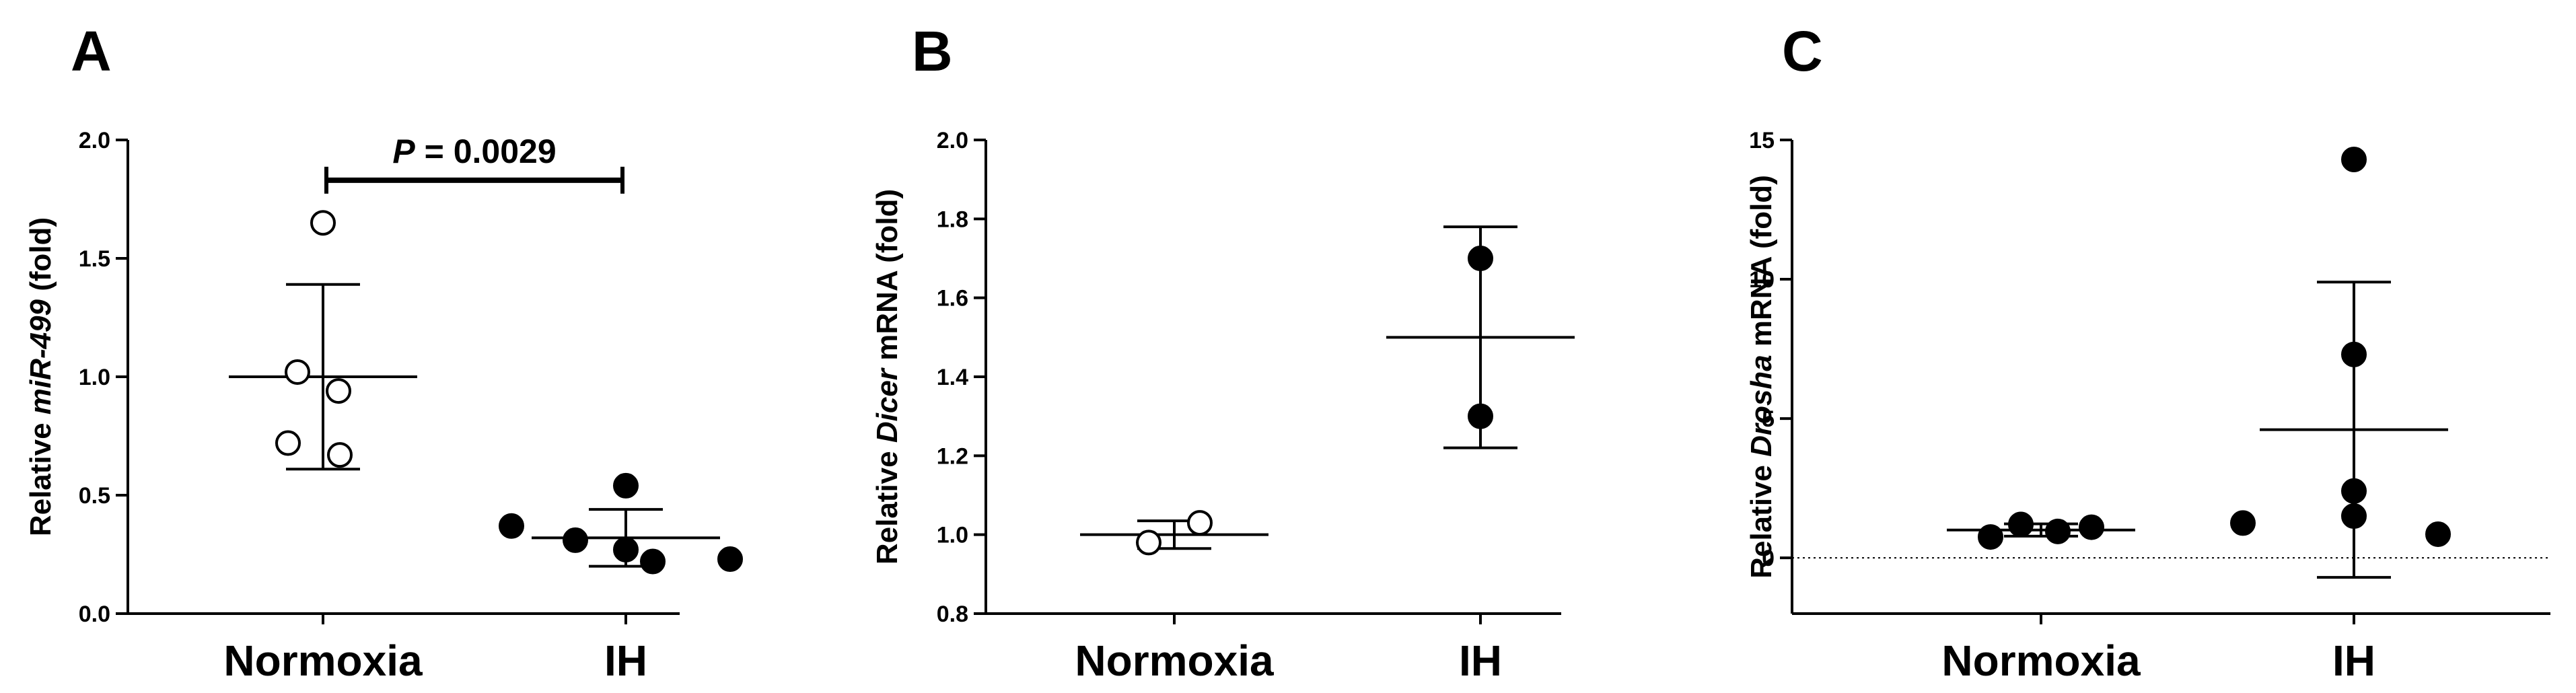  I want to click on y-axis-label-italic: miR-499, so click(40, 356).